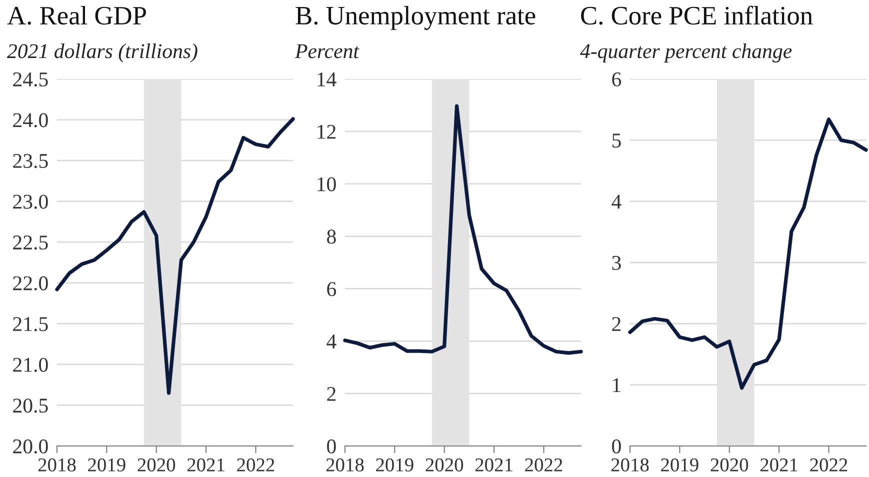  Describe the element at coordinates (331, 237) in the screenshot. I see `y-tick-label: 8` at that location.